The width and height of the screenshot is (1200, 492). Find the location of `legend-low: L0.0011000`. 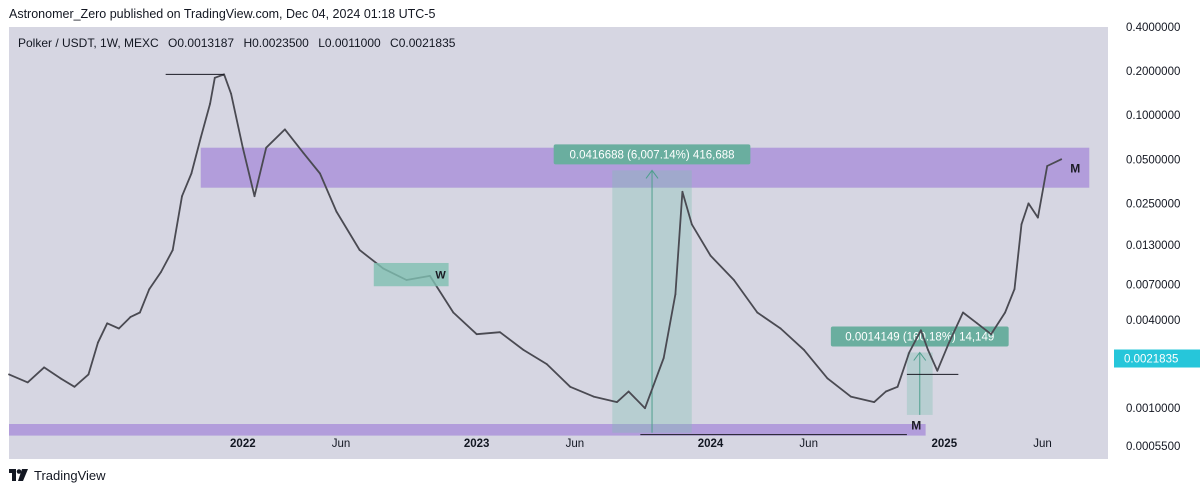

legend-low: L0.0011000 is located at coordinates (349, 43).